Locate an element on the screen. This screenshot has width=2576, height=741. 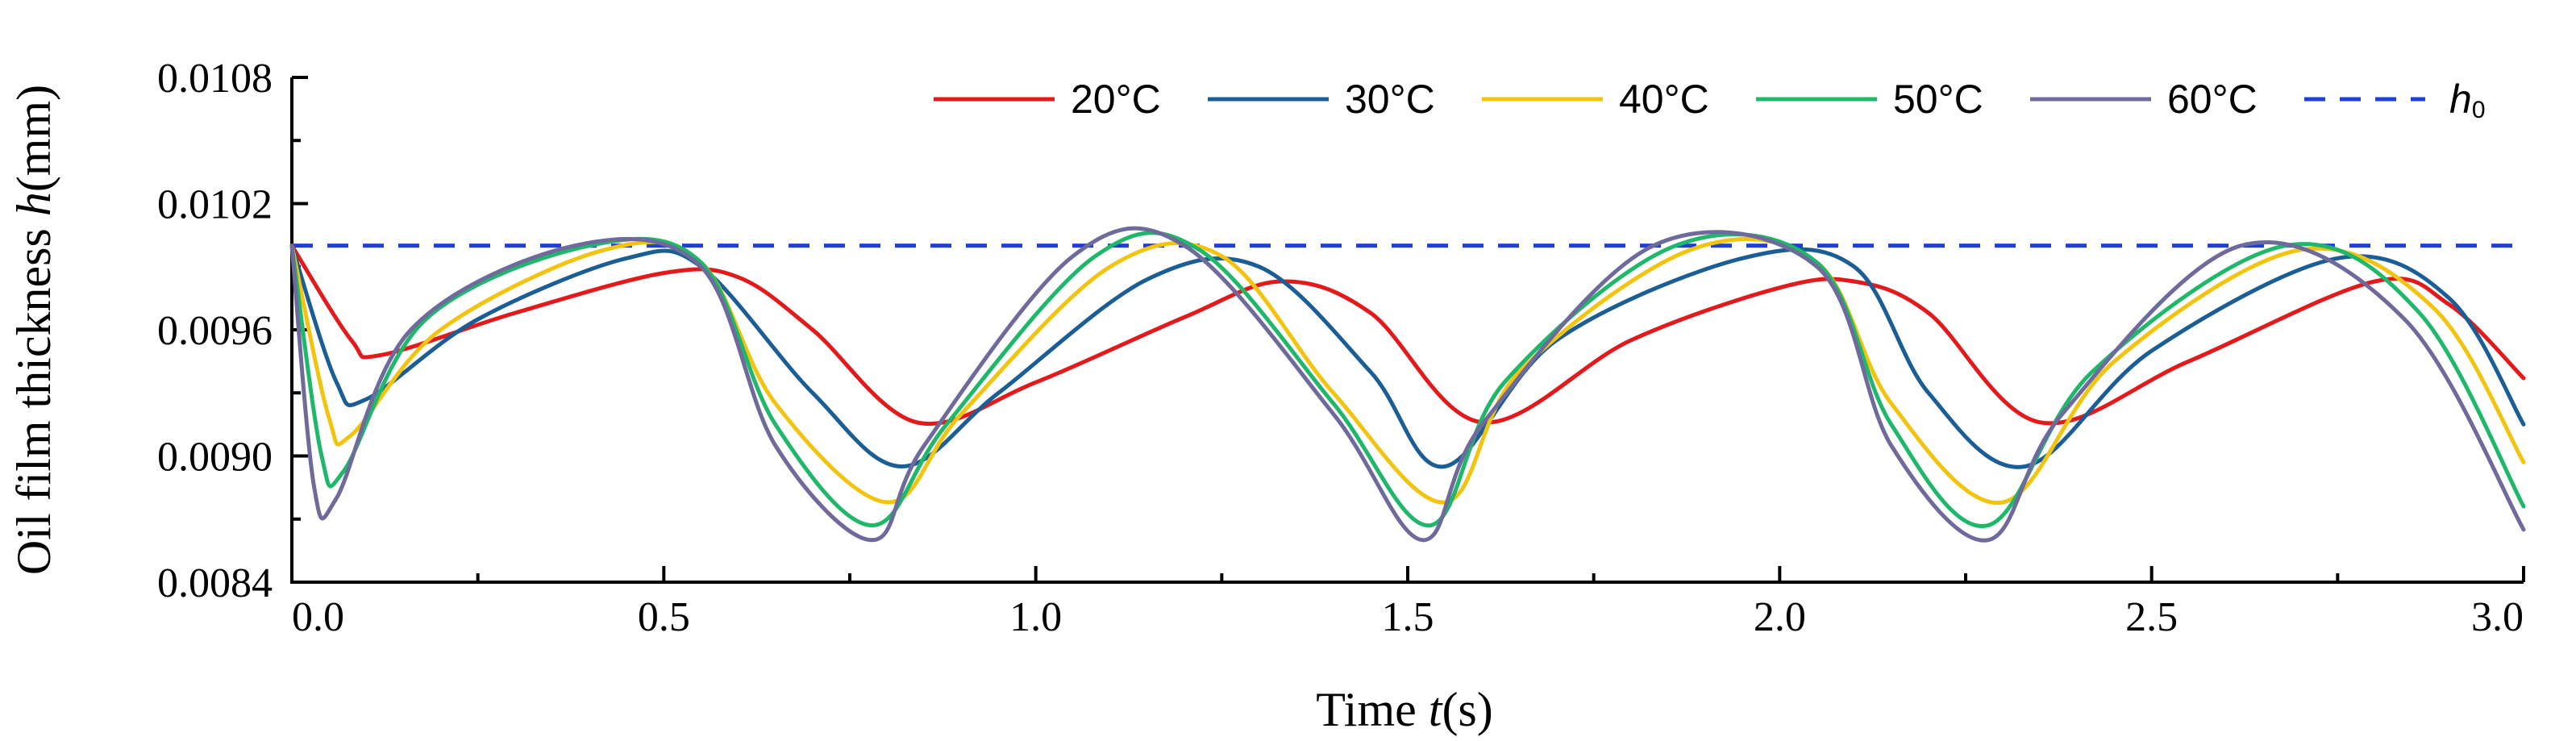
x-tick-label: 1.5 is located at coordinates (1408, 617).